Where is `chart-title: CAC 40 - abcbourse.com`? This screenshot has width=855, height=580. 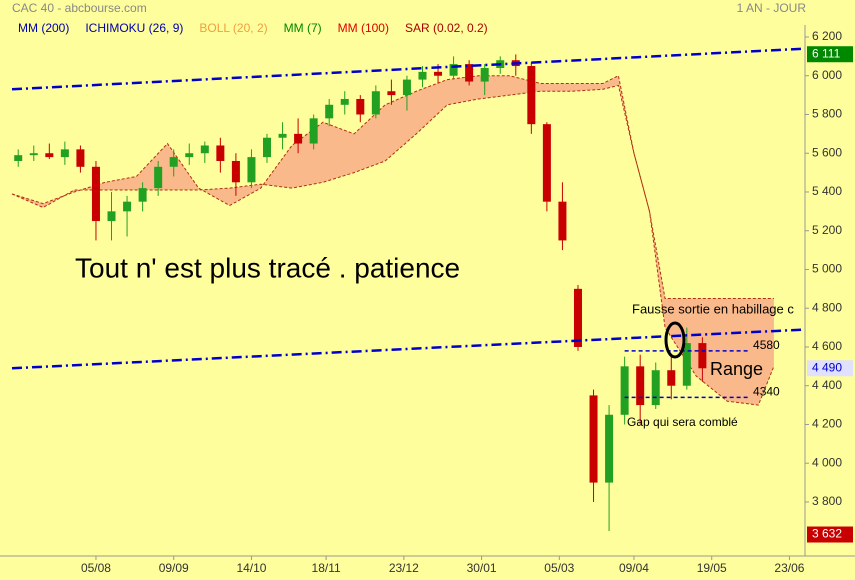 chart-title: CAC 40 - abcbourse.com is located at coordinates (79, 8).